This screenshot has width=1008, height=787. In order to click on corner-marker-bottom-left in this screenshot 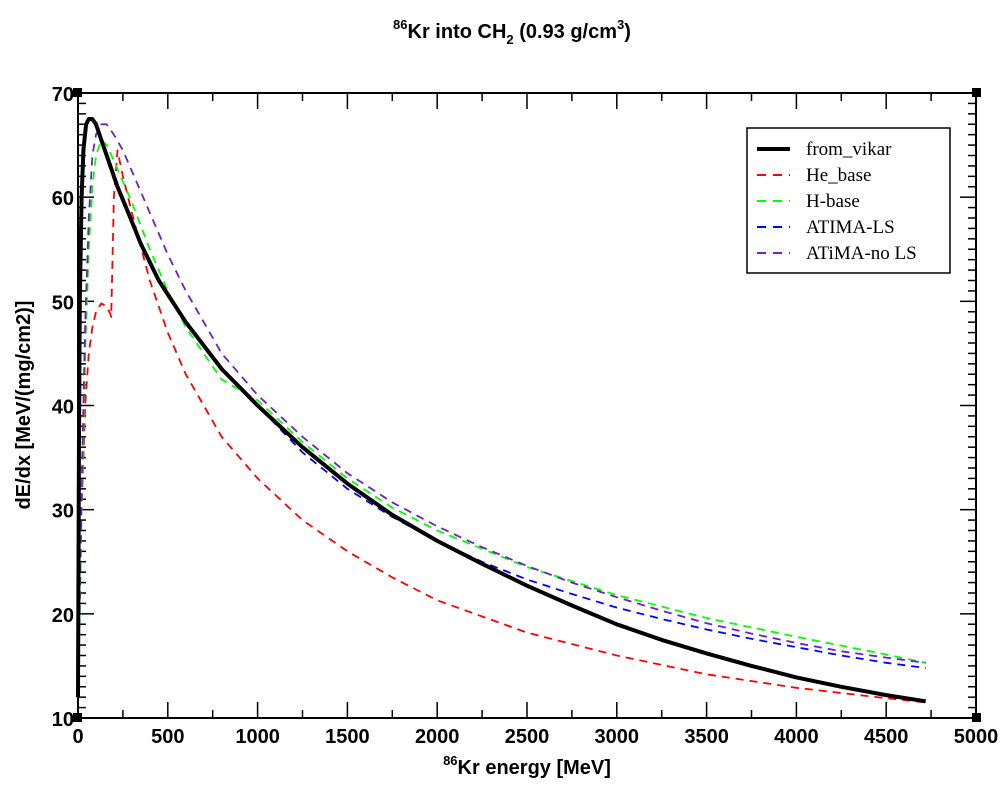, I will do `click(77, 717)`.